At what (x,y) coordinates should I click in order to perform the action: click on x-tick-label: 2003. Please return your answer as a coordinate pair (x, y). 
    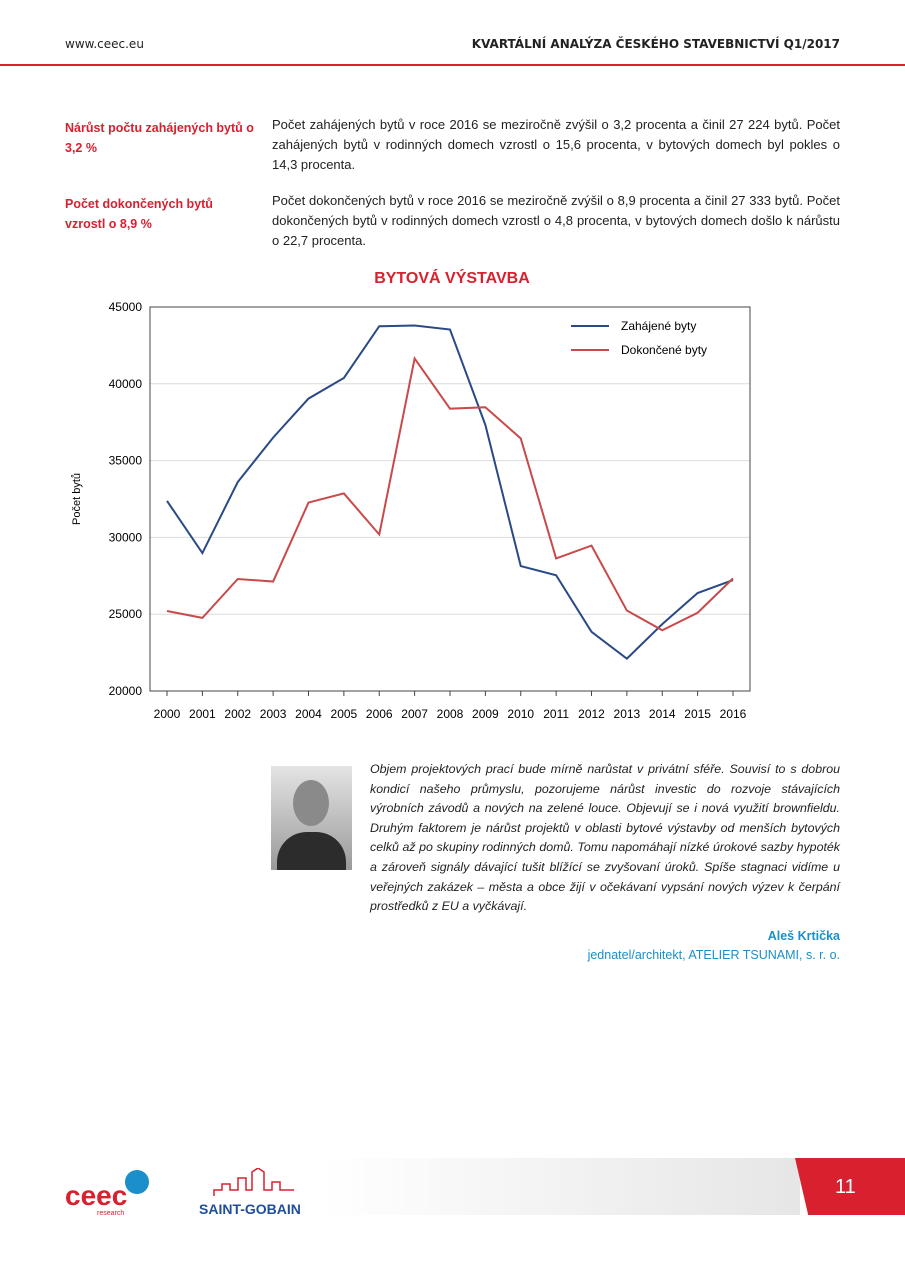
    Looking at the image, I should click on (273, 714).